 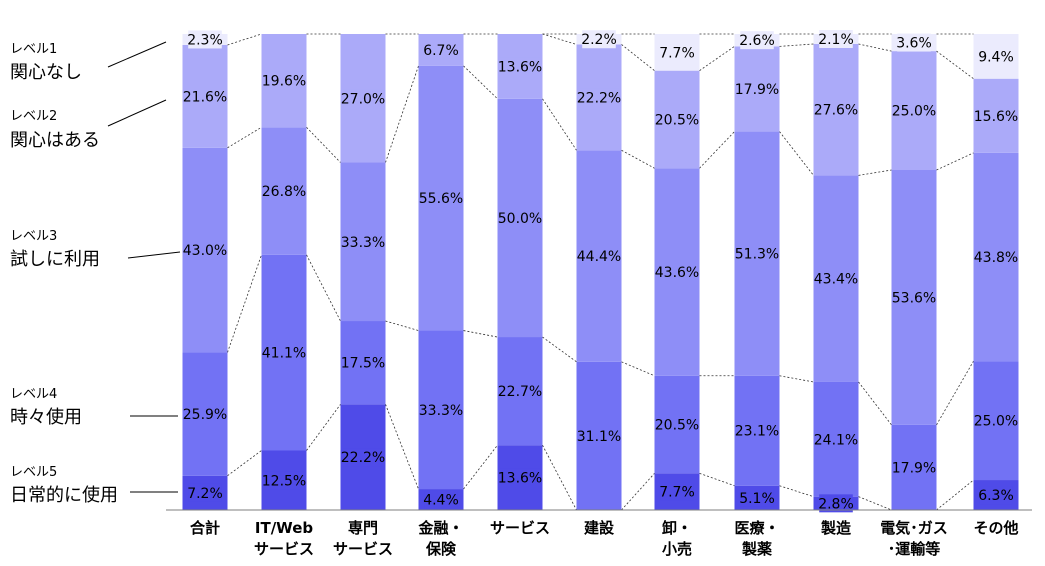 I want to click on value-label: 6.7%, so click(x=441, y=51).